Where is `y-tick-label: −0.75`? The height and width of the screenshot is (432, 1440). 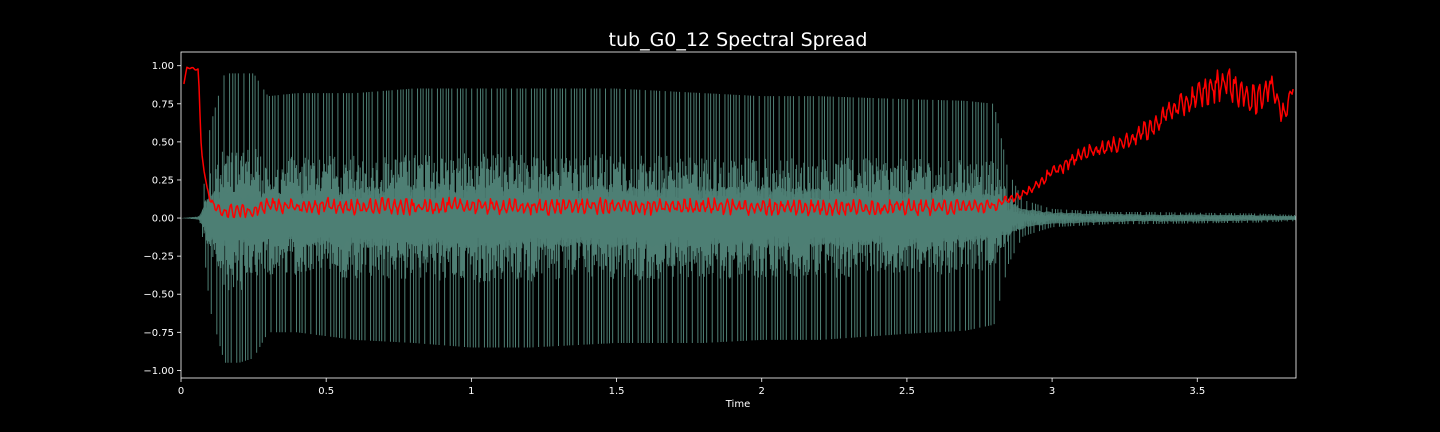
y-tick-label: −0.75 is located at coordinates (158, 333).